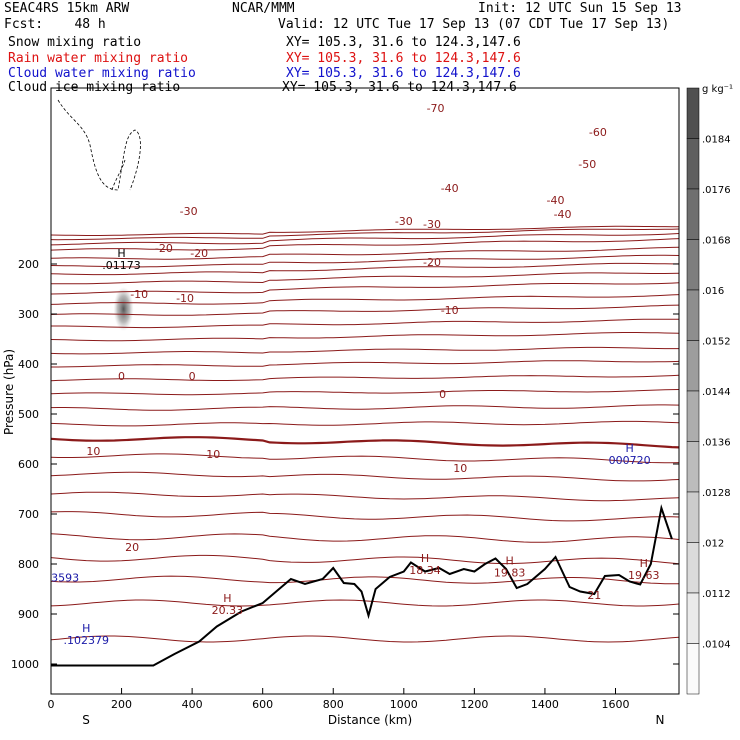  Describe the element at coordinates (474, 704) in the screenshot. I see `x-tick-label: 1200` at that location.